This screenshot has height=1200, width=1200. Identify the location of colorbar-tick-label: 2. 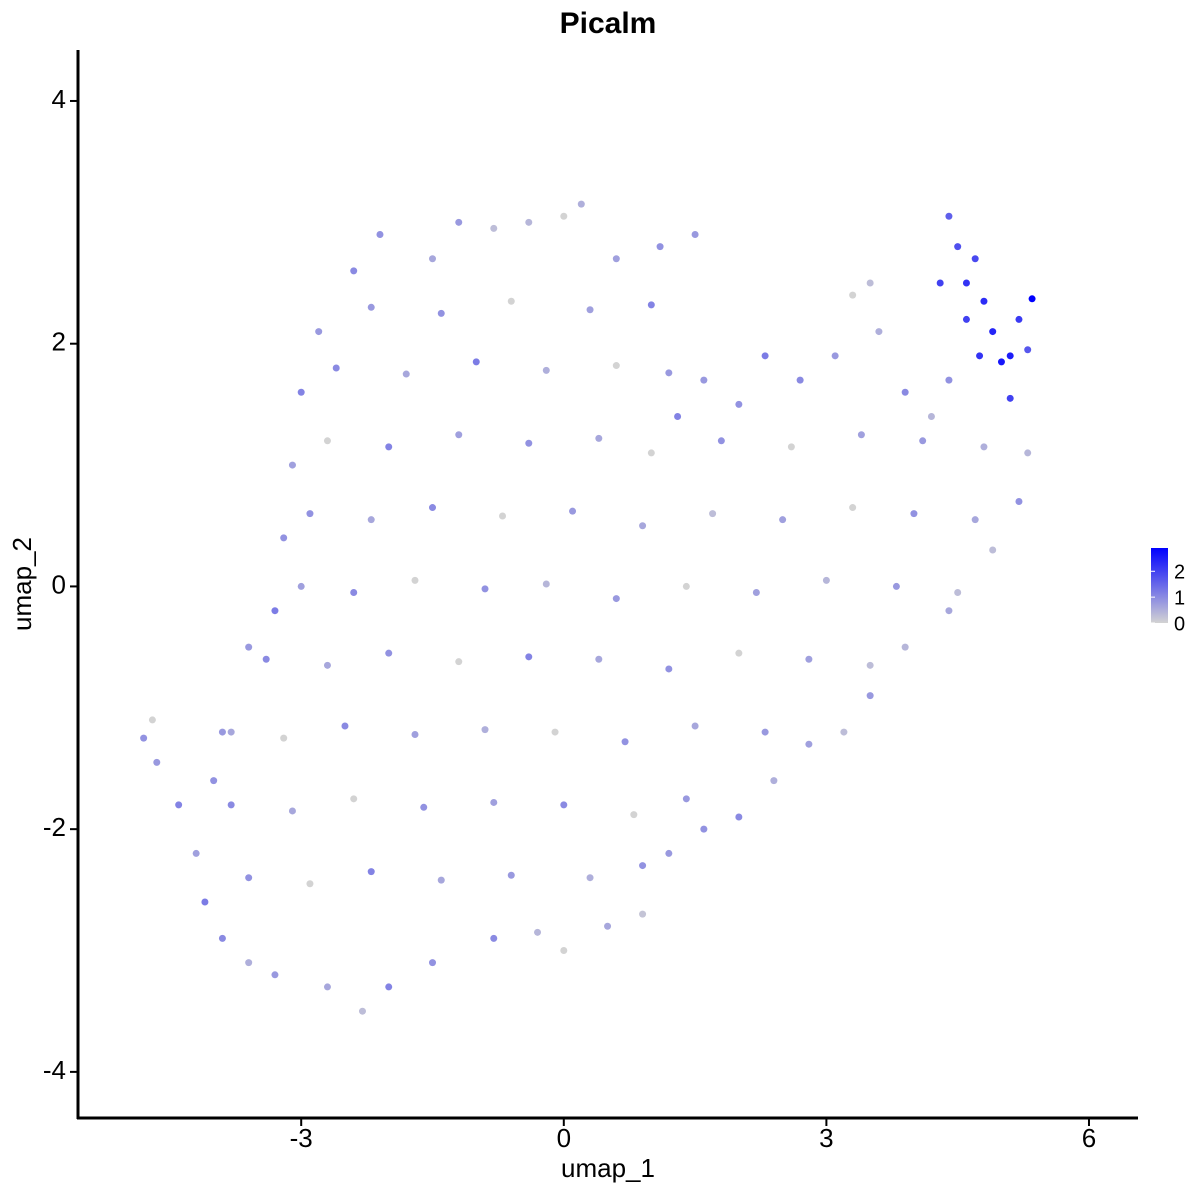
(1179, 573).